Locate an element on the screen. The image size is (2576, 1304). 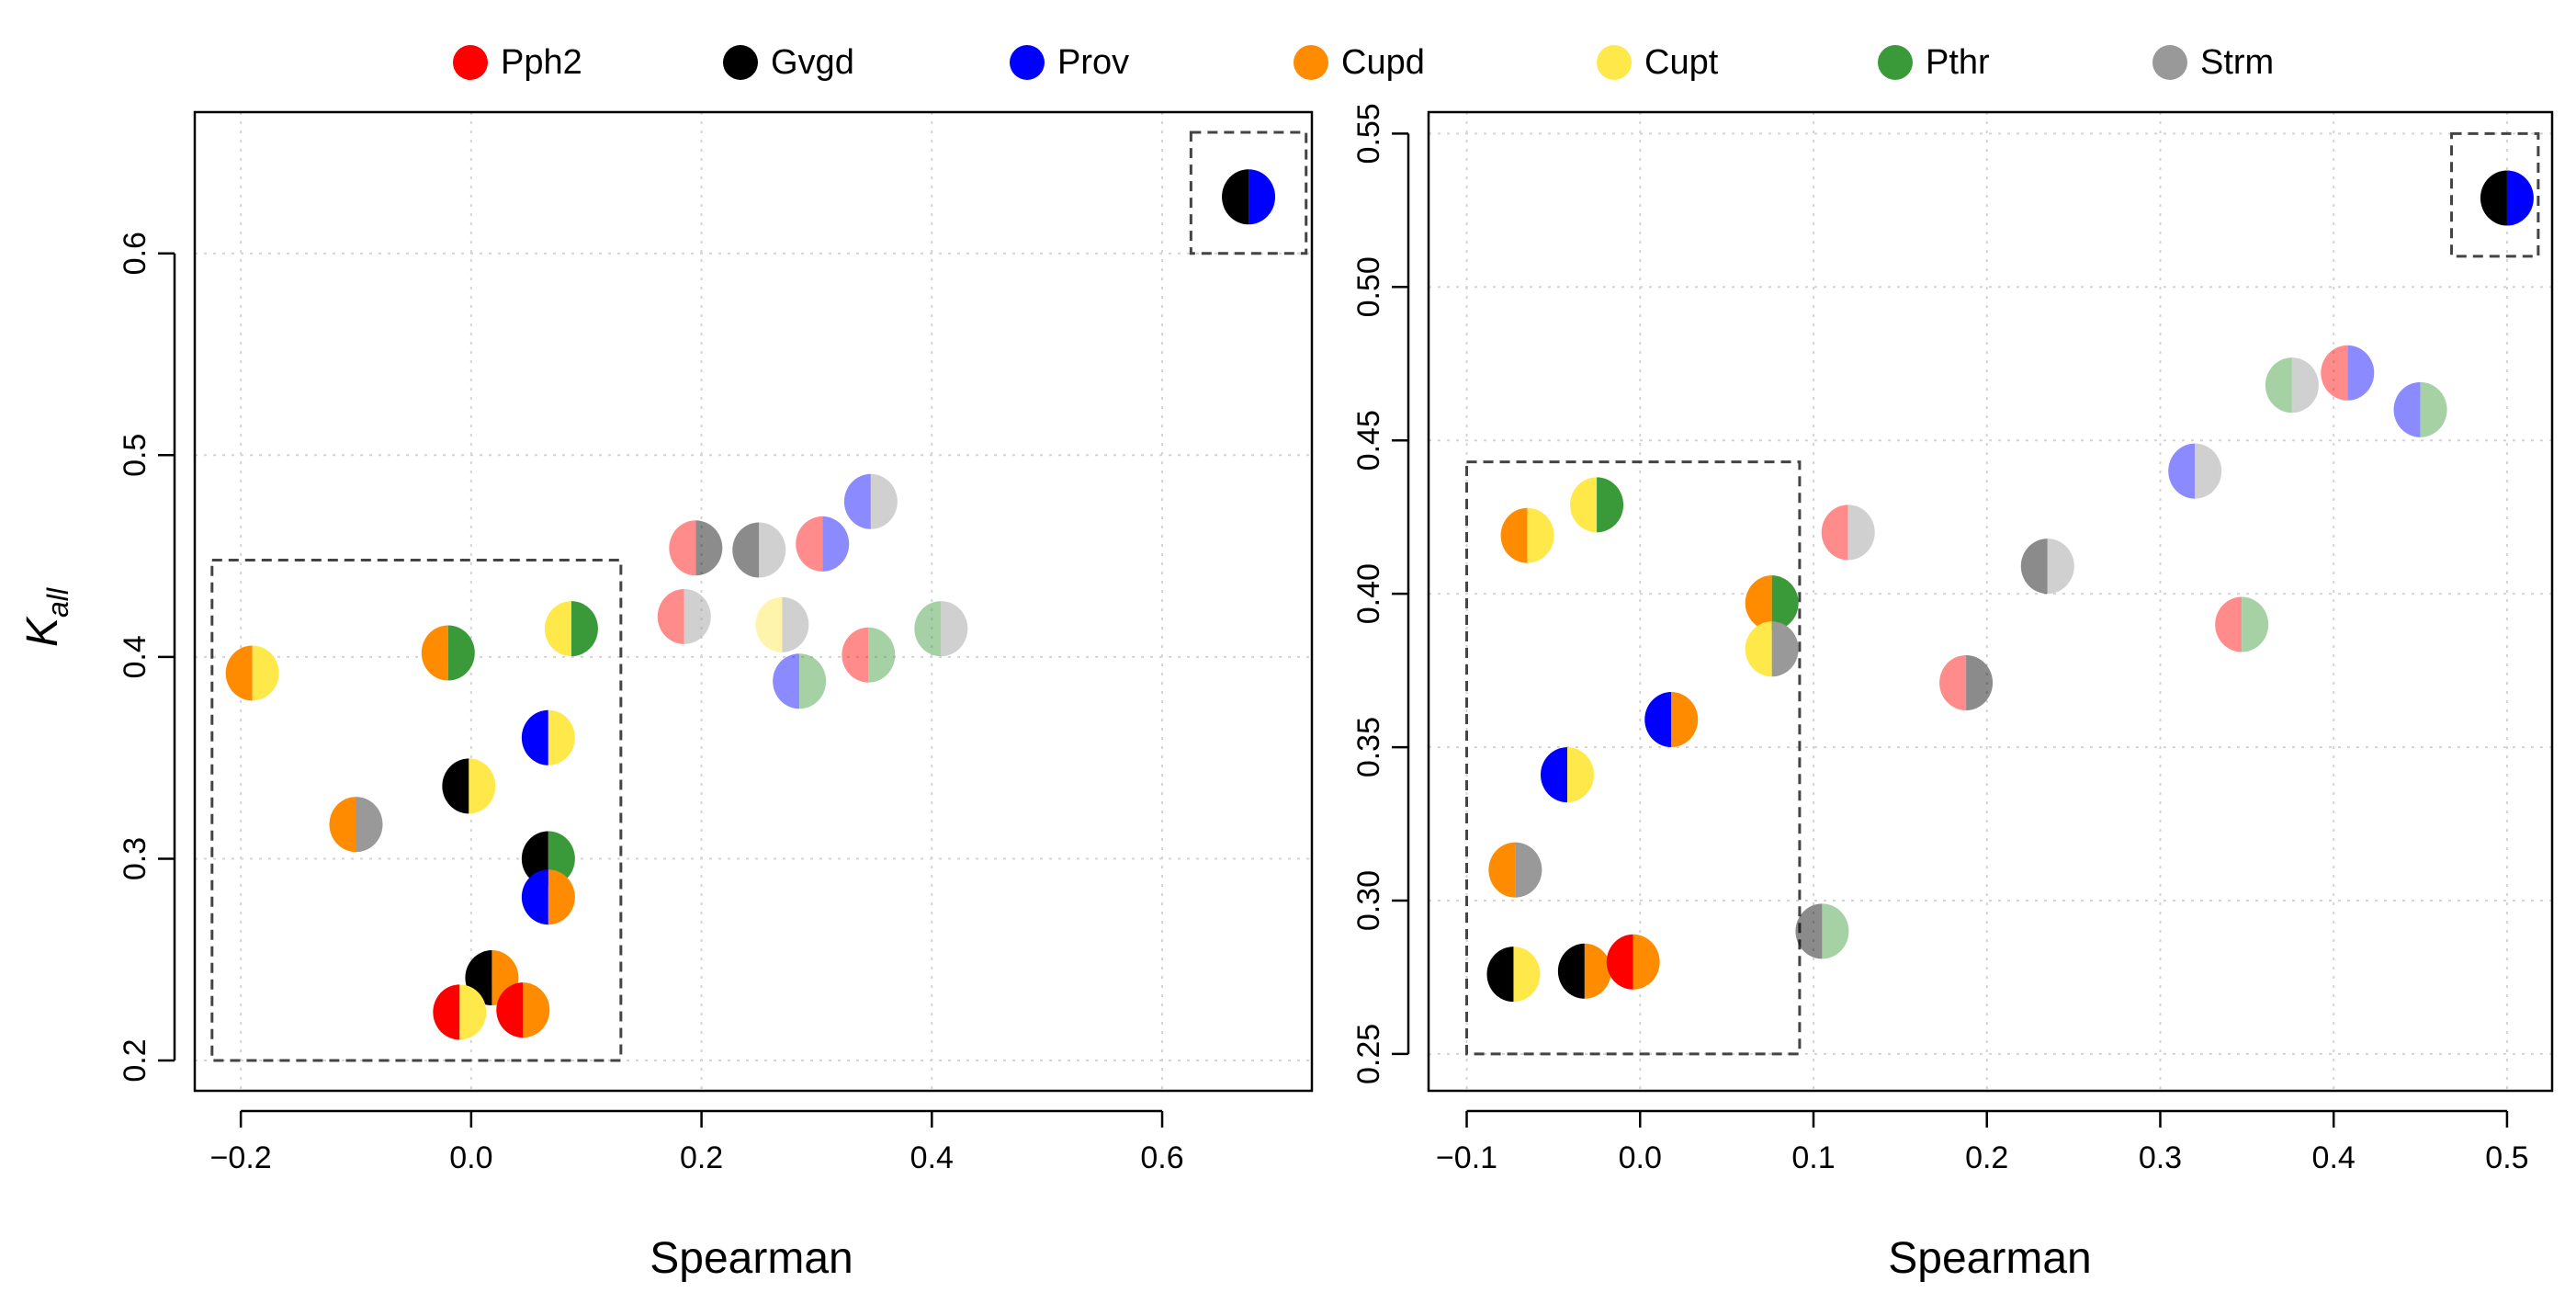
panel0-point-prov-strm is located at coordinates (870, 501).